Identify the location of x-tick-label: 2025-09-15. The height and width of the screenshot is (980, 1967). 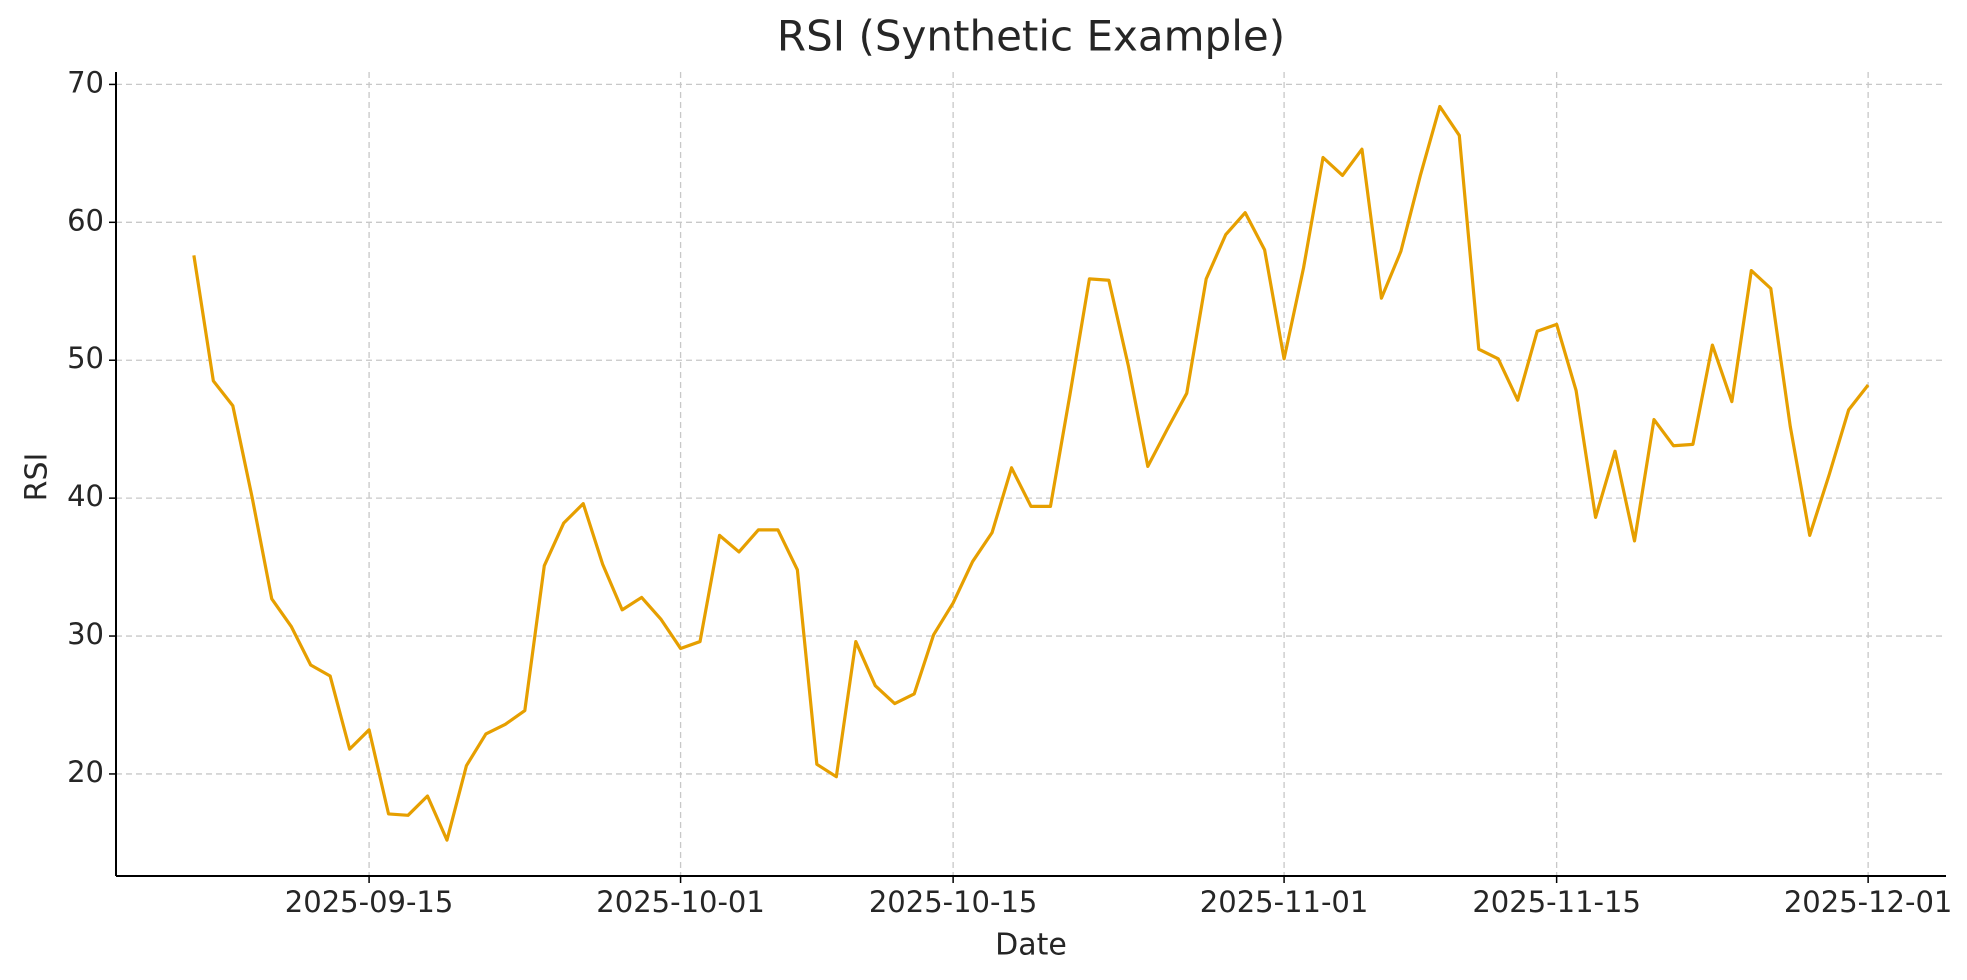
(369, 902).